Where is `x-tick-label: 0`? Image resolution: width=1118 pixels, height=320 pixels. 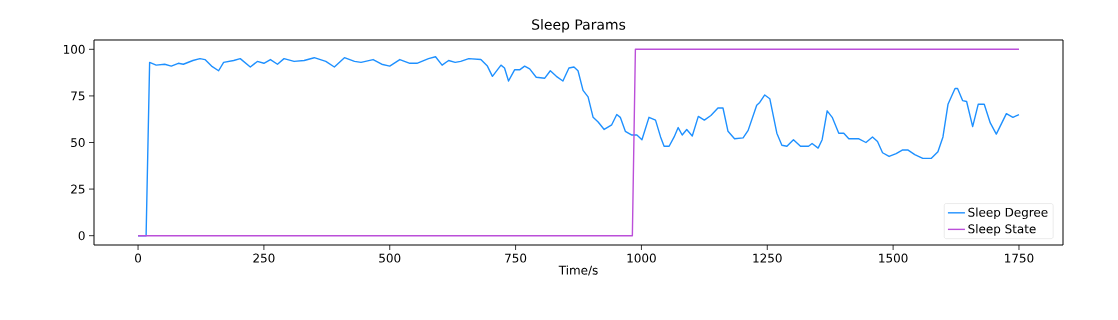 x-tick-label: 0 is located at coordinates (138, 258).